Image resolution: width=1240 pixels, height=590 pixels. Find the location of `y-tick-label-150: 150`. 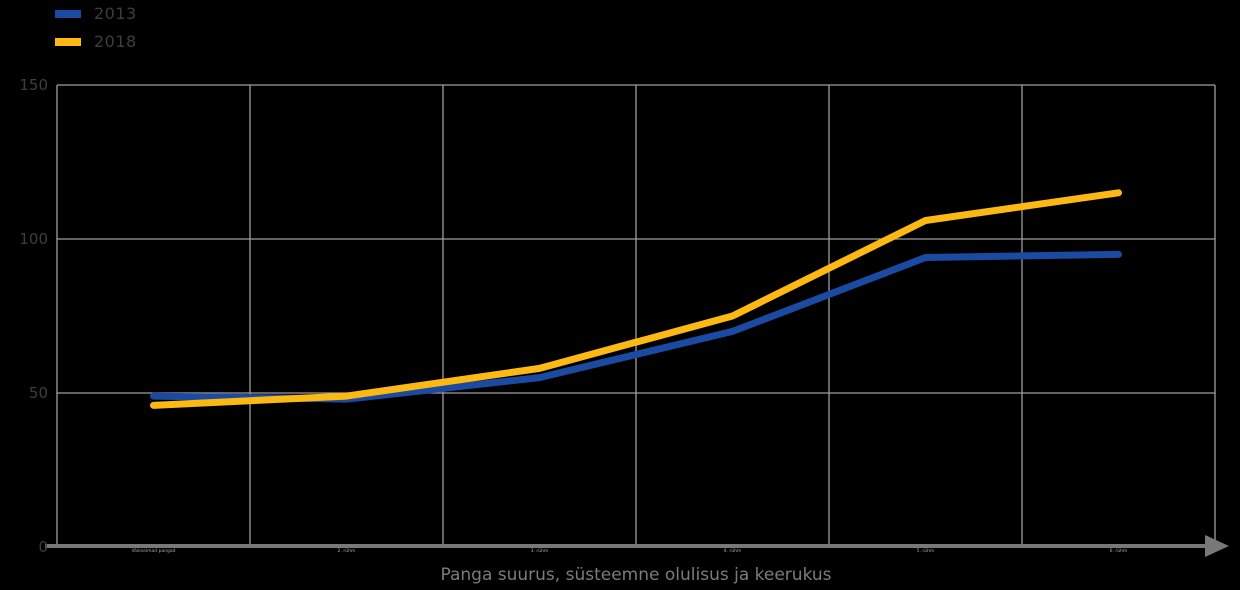

y-tick-label-150: 150 is located at coordinates (33, 85).